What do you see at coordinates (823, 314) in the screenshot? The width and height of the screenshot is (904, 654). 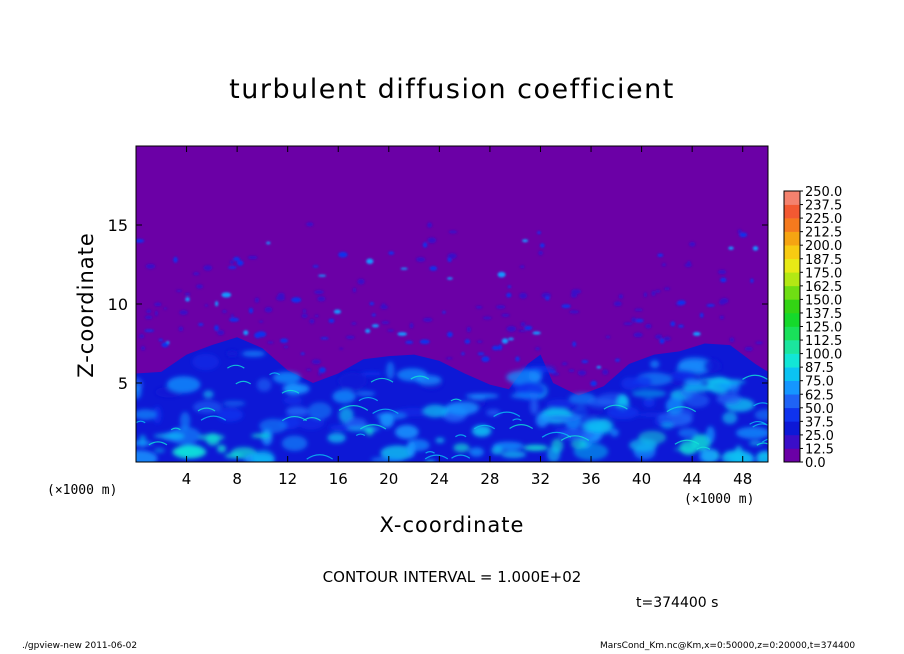 I see `colorbar-label: 137.5` at bounding box center [823, 314].